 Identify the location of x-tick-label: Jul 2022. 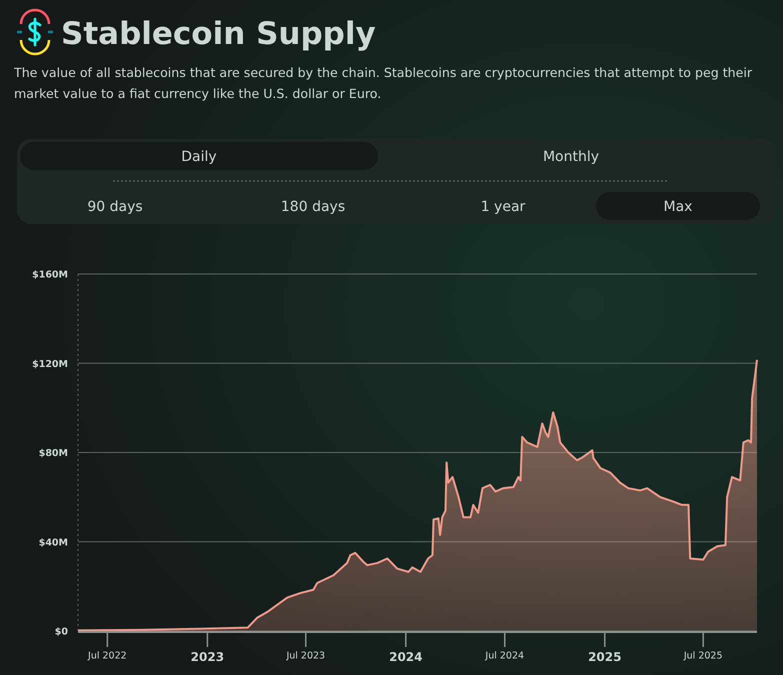
(107, 656).